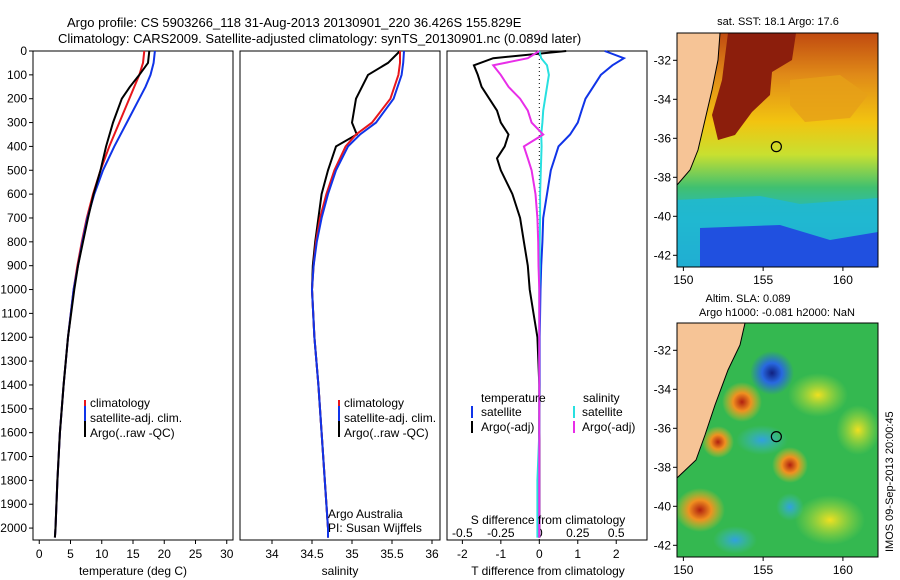 The height and width of the screenshot is (580, 900). Describe the element at coordinates (312, 554) in the screenshot. I see `x-tick-label: 34.5` at that location.